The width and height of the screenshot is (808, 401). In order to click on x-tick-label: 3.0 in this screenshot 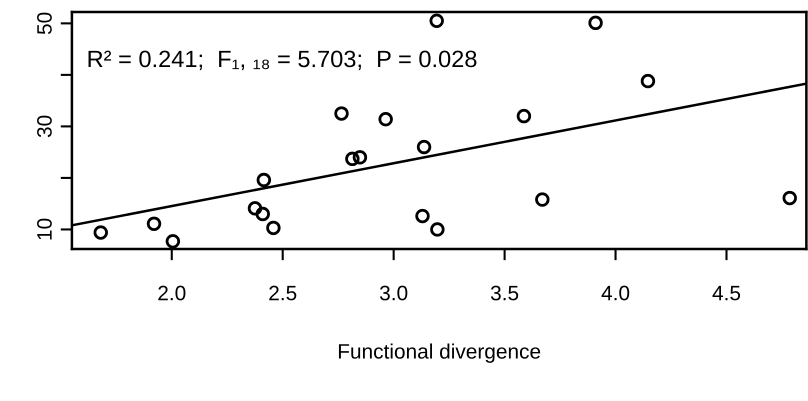, I will do `click(394, 293)`.